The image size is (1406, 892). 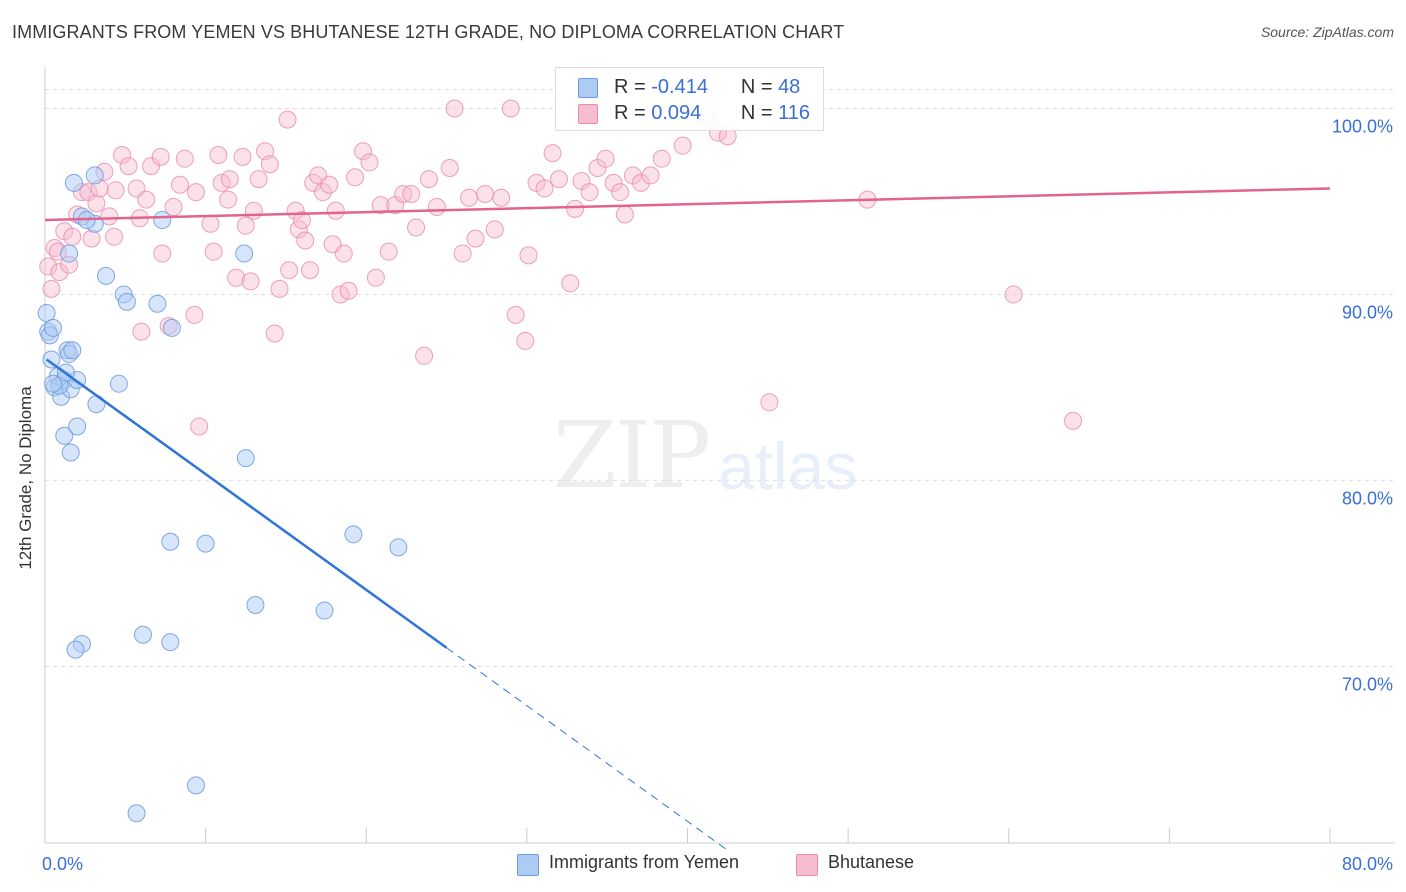 I want to click on y-tick-label: 70.0%, so click(x=1367, y=684).